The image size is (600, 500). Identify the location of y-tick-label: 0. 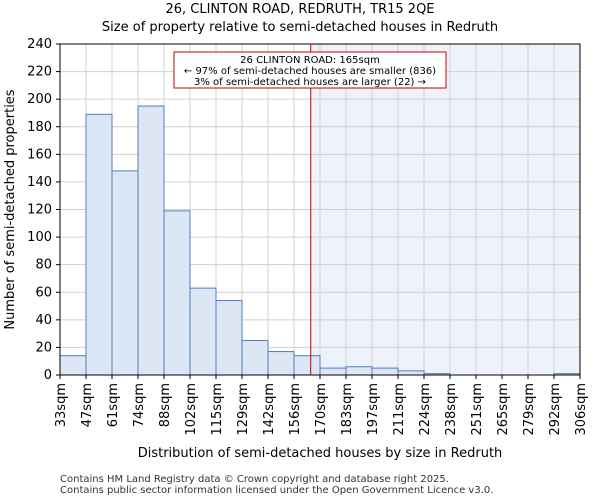
(48, 375).